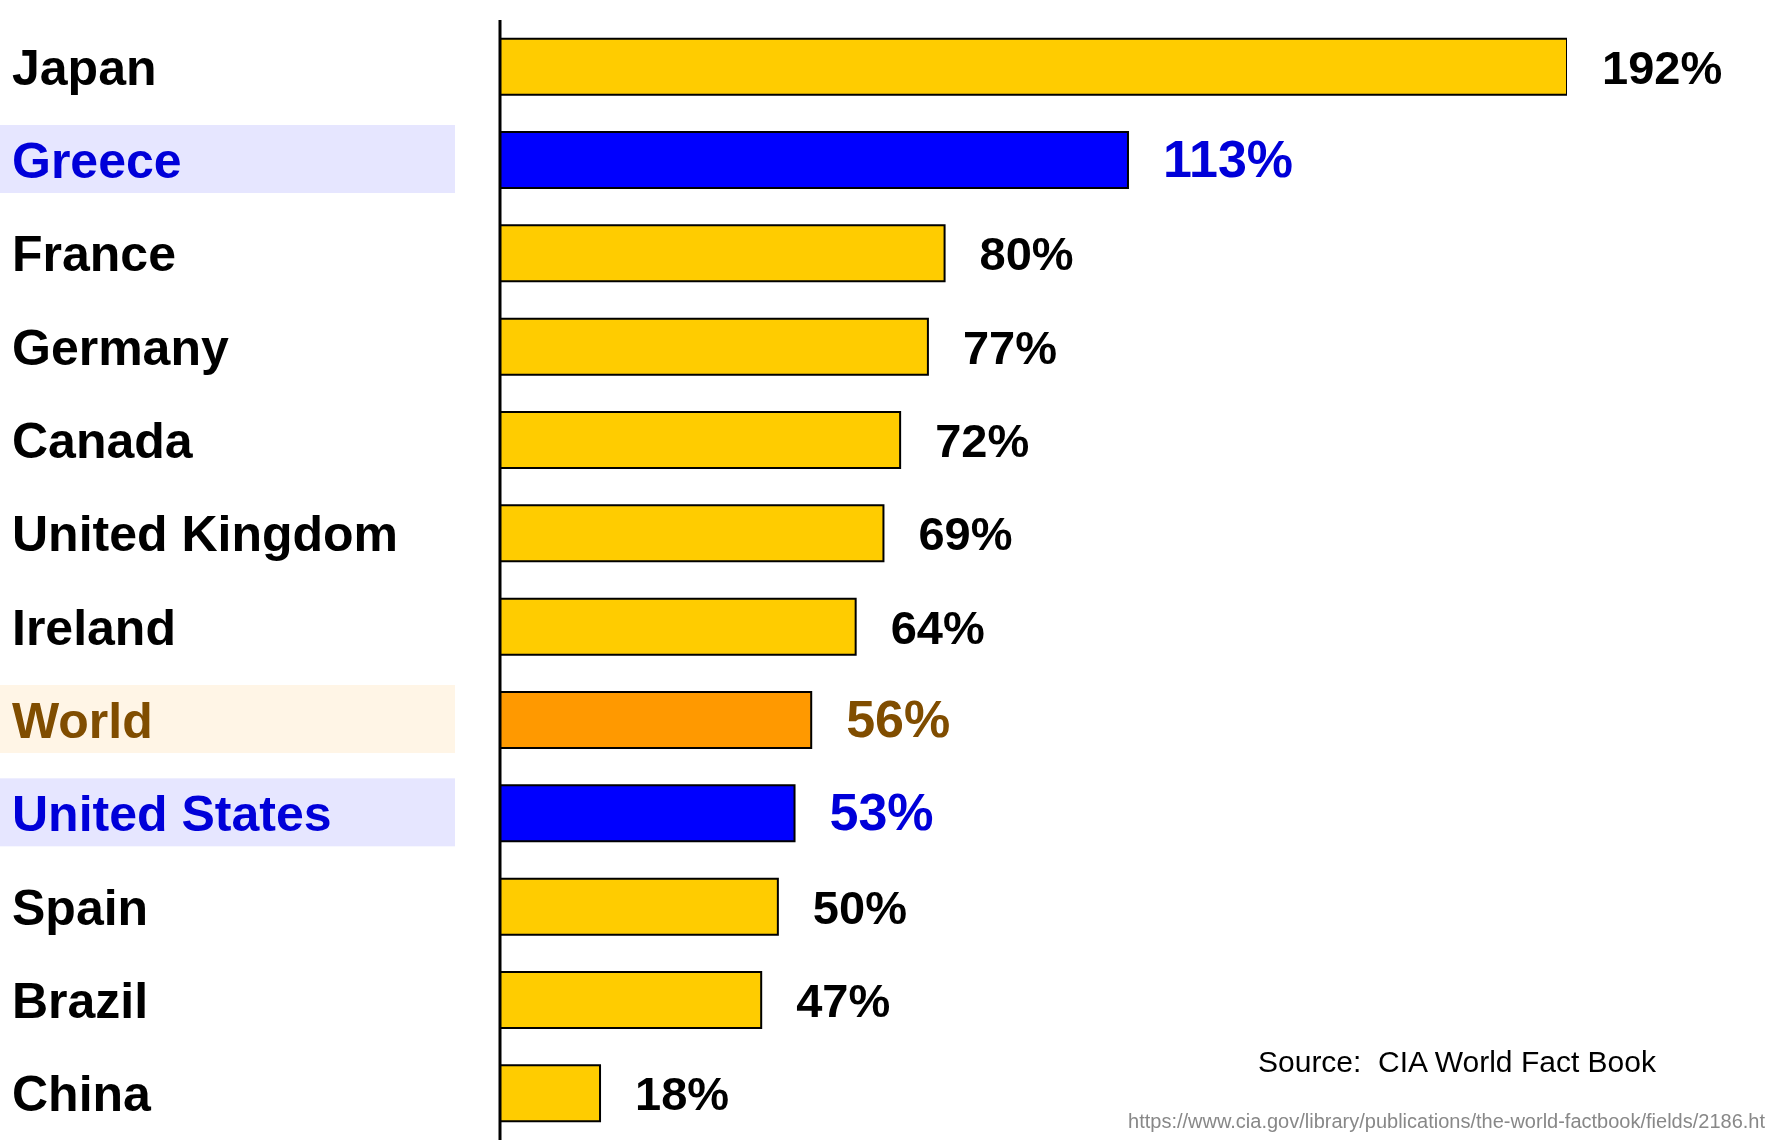  Describe the element at coordinates (982, 440) in the screenshot. I see `data-label: 72%` at that location.